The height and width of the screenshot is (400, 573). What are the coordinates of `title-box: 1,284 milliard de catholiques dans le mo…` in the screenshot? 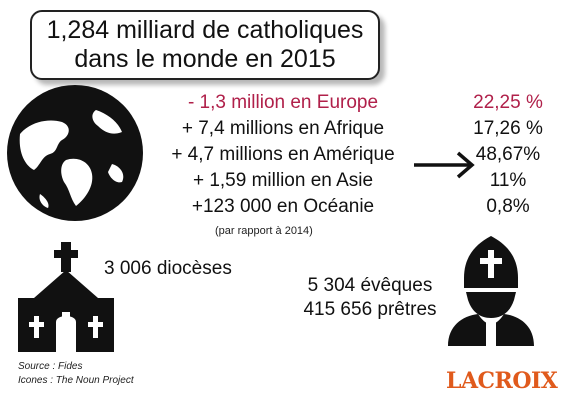 It's located at (205, 45).